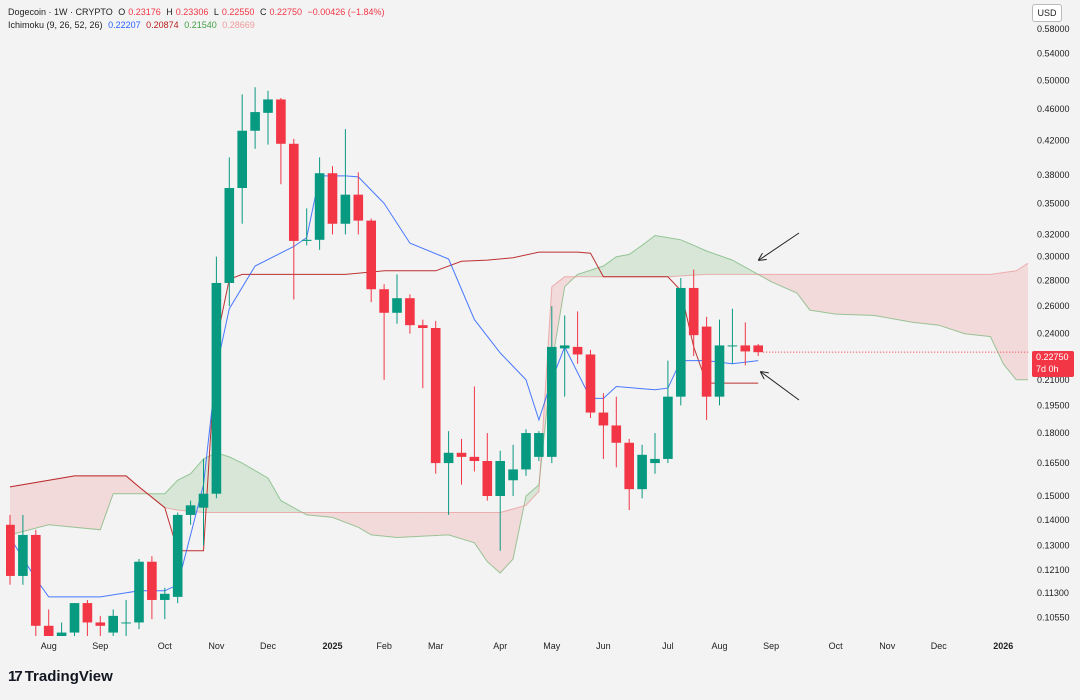 The height and width of the screenshot is (700, 1080). What do you see at coordinates (268, 646) in the screenshot?
I see `x-tick-label: Dec` at bounding box center [268, 646].